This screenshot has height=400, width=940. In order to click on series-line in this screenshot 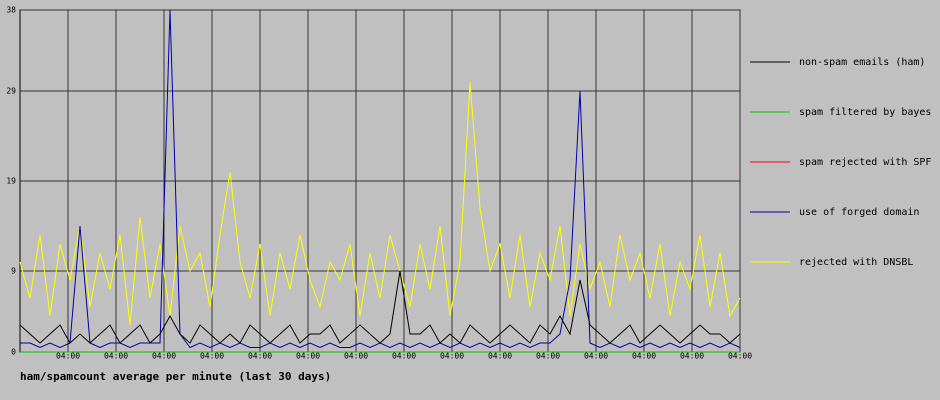, I will do `click(380, 307)`.